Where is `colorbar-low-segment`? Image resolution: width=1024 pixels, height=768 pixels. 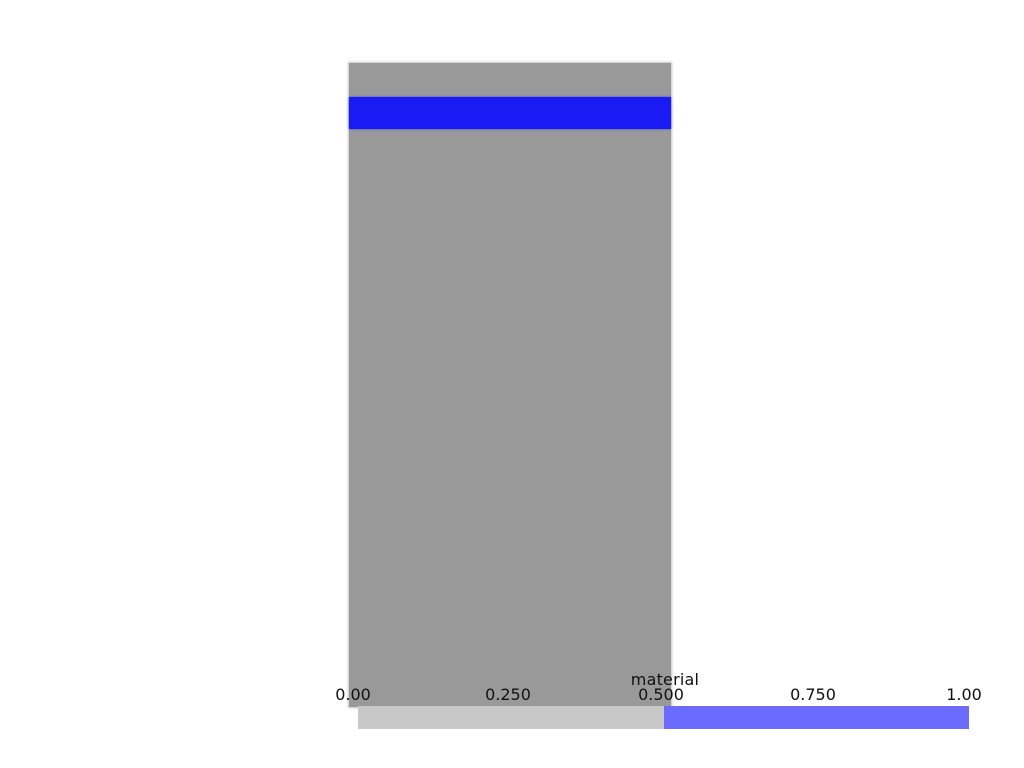 colorbar-low-segment is located at coordinates (511, 717).